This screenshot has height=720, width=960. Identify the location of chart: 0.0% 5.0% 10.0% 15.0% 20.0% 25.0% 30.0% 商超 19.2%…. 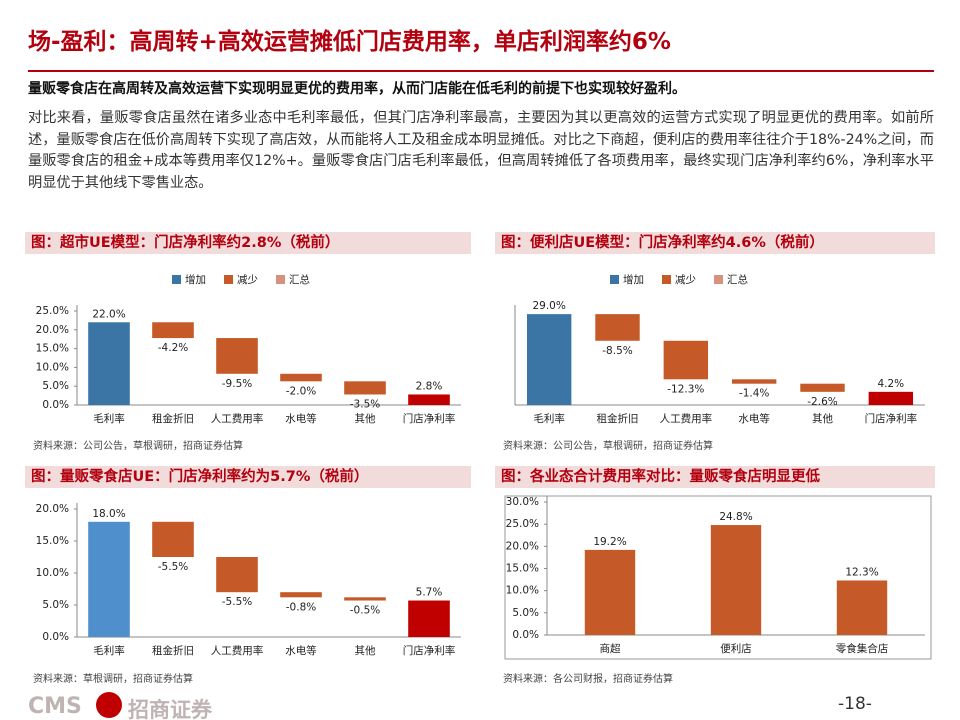
(718, 577).